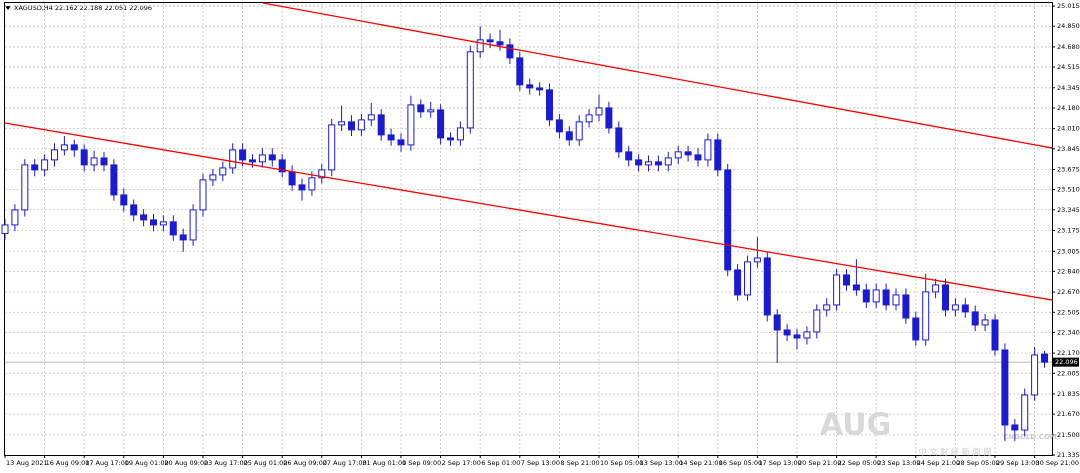 Image resolution: width=1080 pixels, height=473 pixels. Describe the element at coordinates (700, 463) in the screenshot. I see `x-tick-label: 14 Sep 21:00` at that location.